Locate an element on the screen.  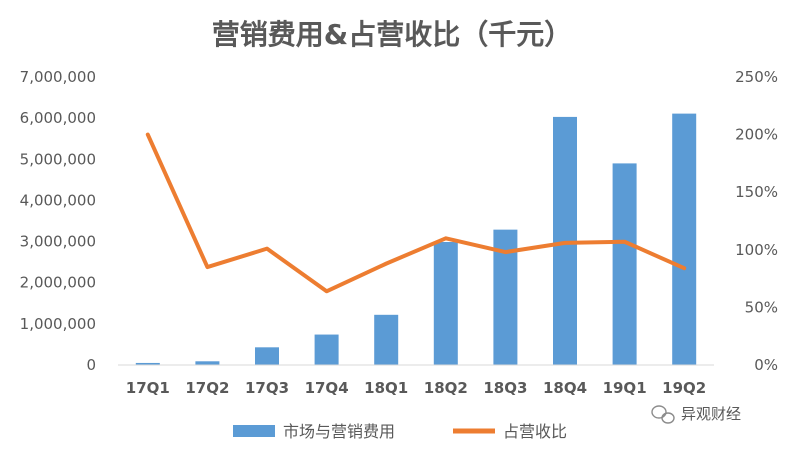
left-tick-label: 7,000,000 is located at coordinates (58, 77).